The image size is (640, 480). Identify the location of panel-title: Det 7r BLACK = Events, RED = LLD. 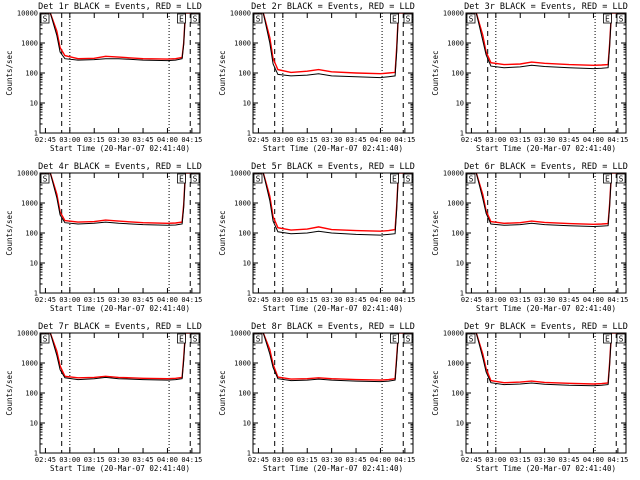
(120, 327).